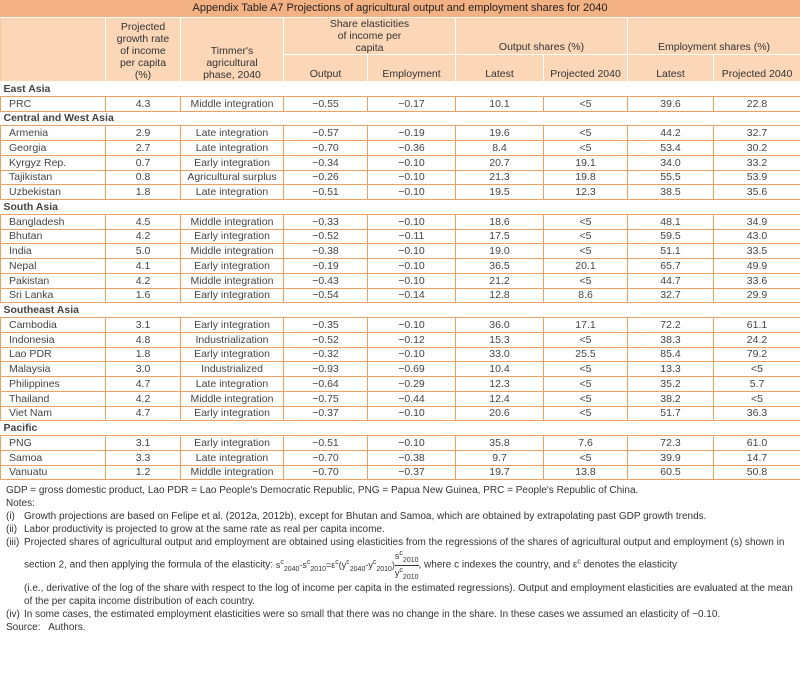 The height and width of the screenshot is (679, 800). What do you see at coordinates (499, 369) in the screenshot?
I see `cell-output-latest: 10.4` at bounding box center [499, 369].